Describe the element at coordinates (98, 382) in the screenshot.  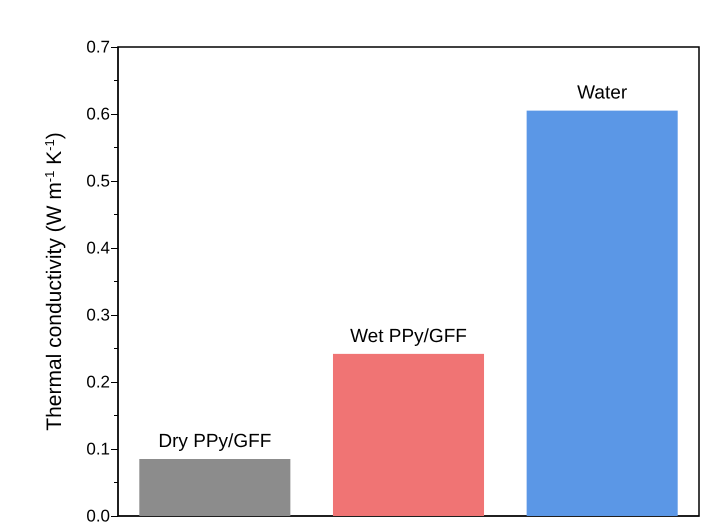
I see `y-tick-label: 0.2` at that location.